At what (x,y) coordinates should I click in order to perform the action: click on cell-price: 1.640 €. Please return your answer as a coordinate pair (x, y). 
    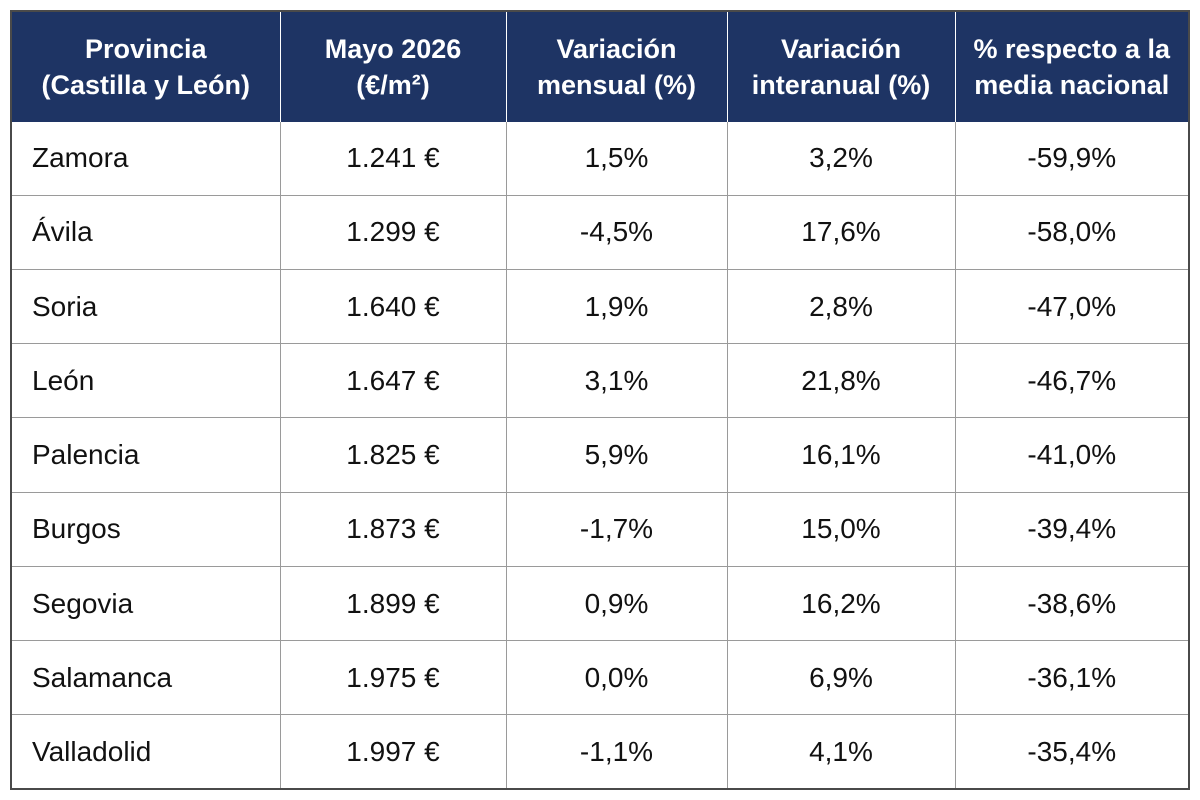
    Looking at the image, I should click on (392, 306).